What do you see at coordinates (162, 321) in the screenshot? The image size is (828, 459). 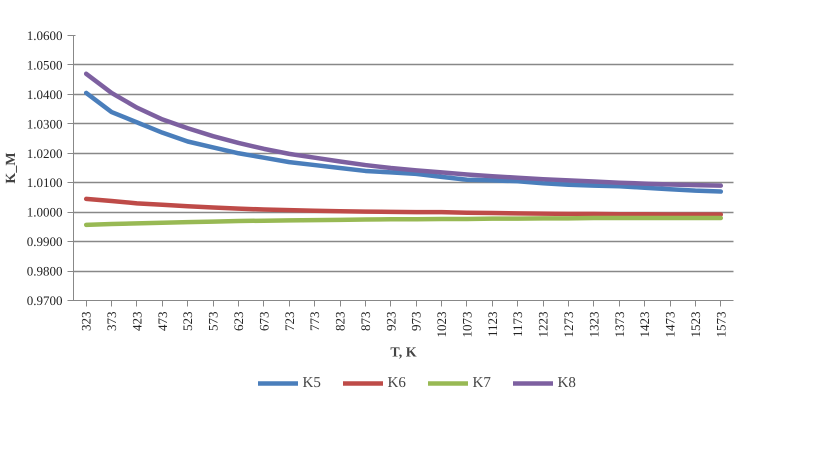 I see `x-tick-label: 473` at bounding box center [162, 321].